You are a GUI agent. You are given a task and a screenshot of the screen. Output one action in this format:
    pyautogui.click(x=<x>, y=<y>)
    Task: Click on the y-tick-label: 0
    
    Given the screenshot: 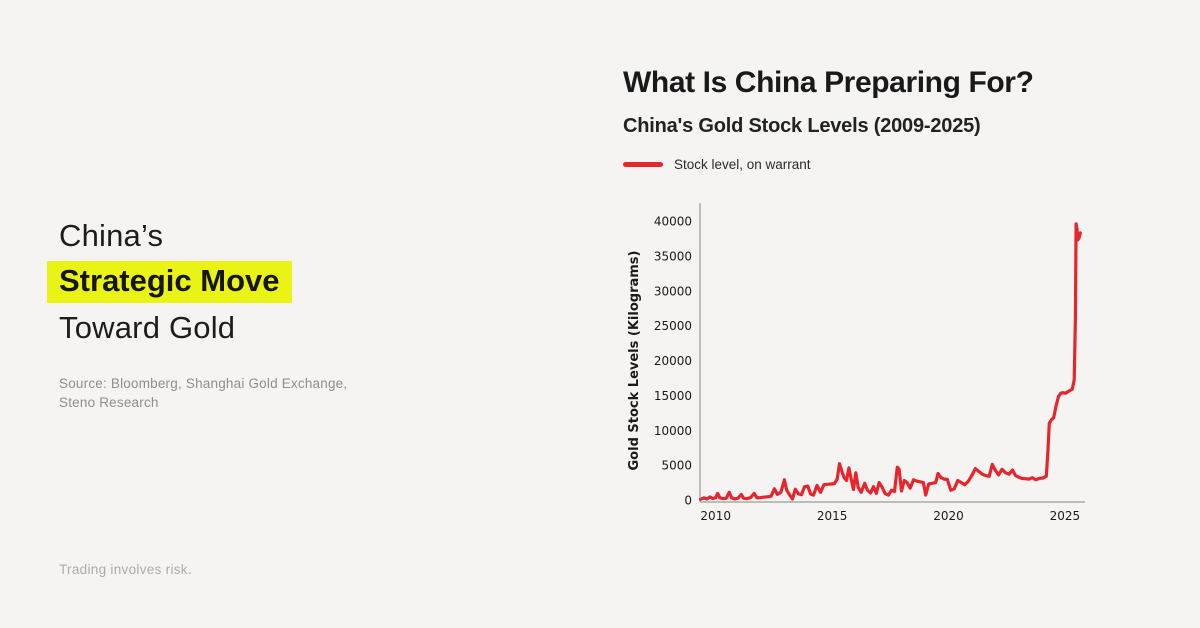 What is the action you would take?
    pyautogui.click(x=688, y=501)
    